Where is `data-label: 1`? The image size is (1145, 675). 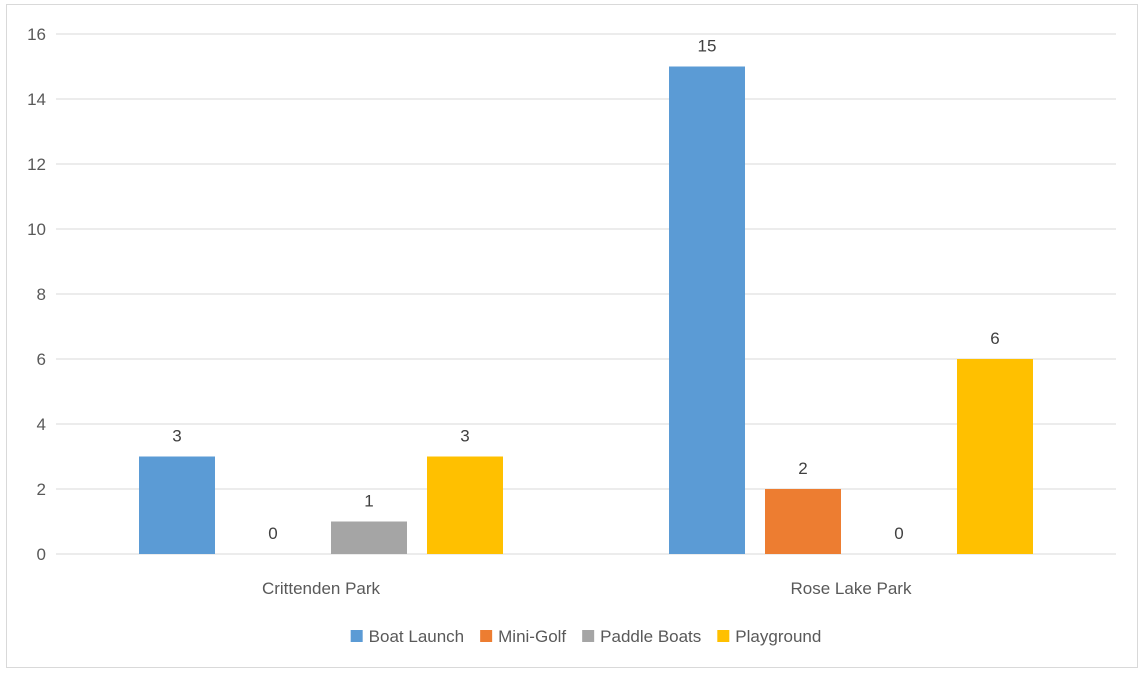
data-label: 1 is located at coordinates (368, 501).